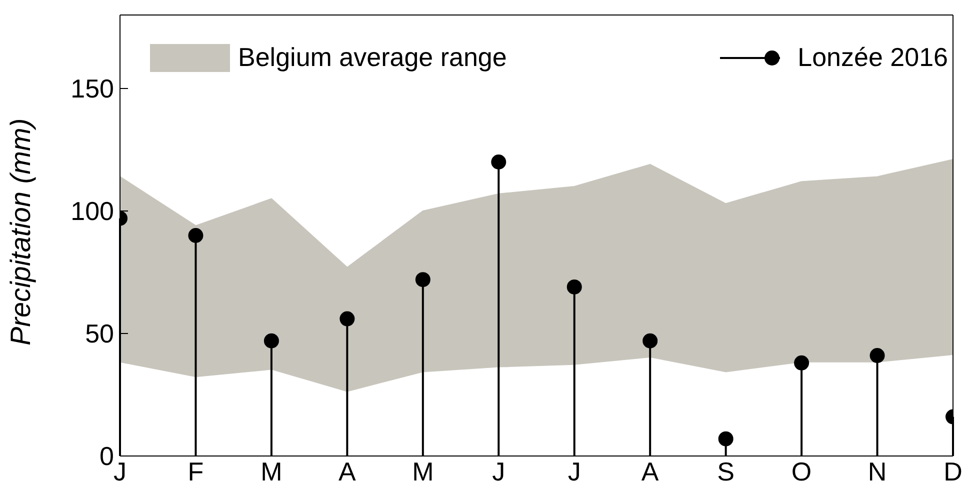 The height and width of the screenshot is (504, 971). What do you see at coordinates (372, 57) in the screenshot?
I see `legend-label: Belgium average range` at bounding box center [372, 57].